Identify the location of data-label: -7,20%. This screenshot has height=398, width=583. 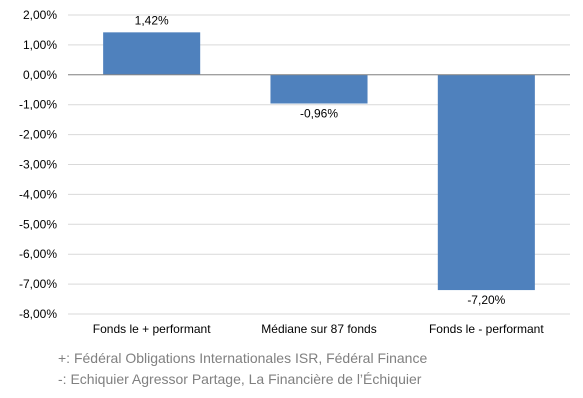
(486, 300).